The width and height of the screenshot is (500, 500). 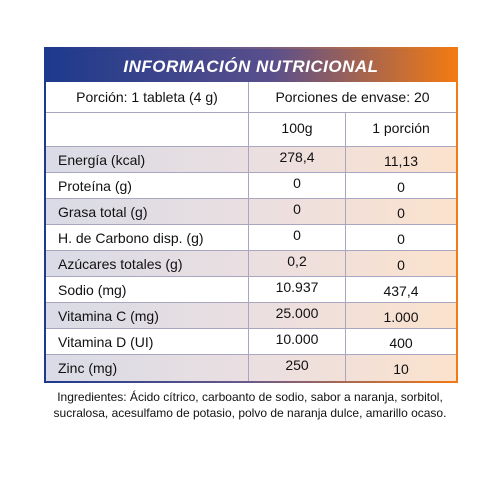 What do you see at coordinates (296, 368) in the screenshot?
I see `value-100g: 250` at bounding box center [296, 368].